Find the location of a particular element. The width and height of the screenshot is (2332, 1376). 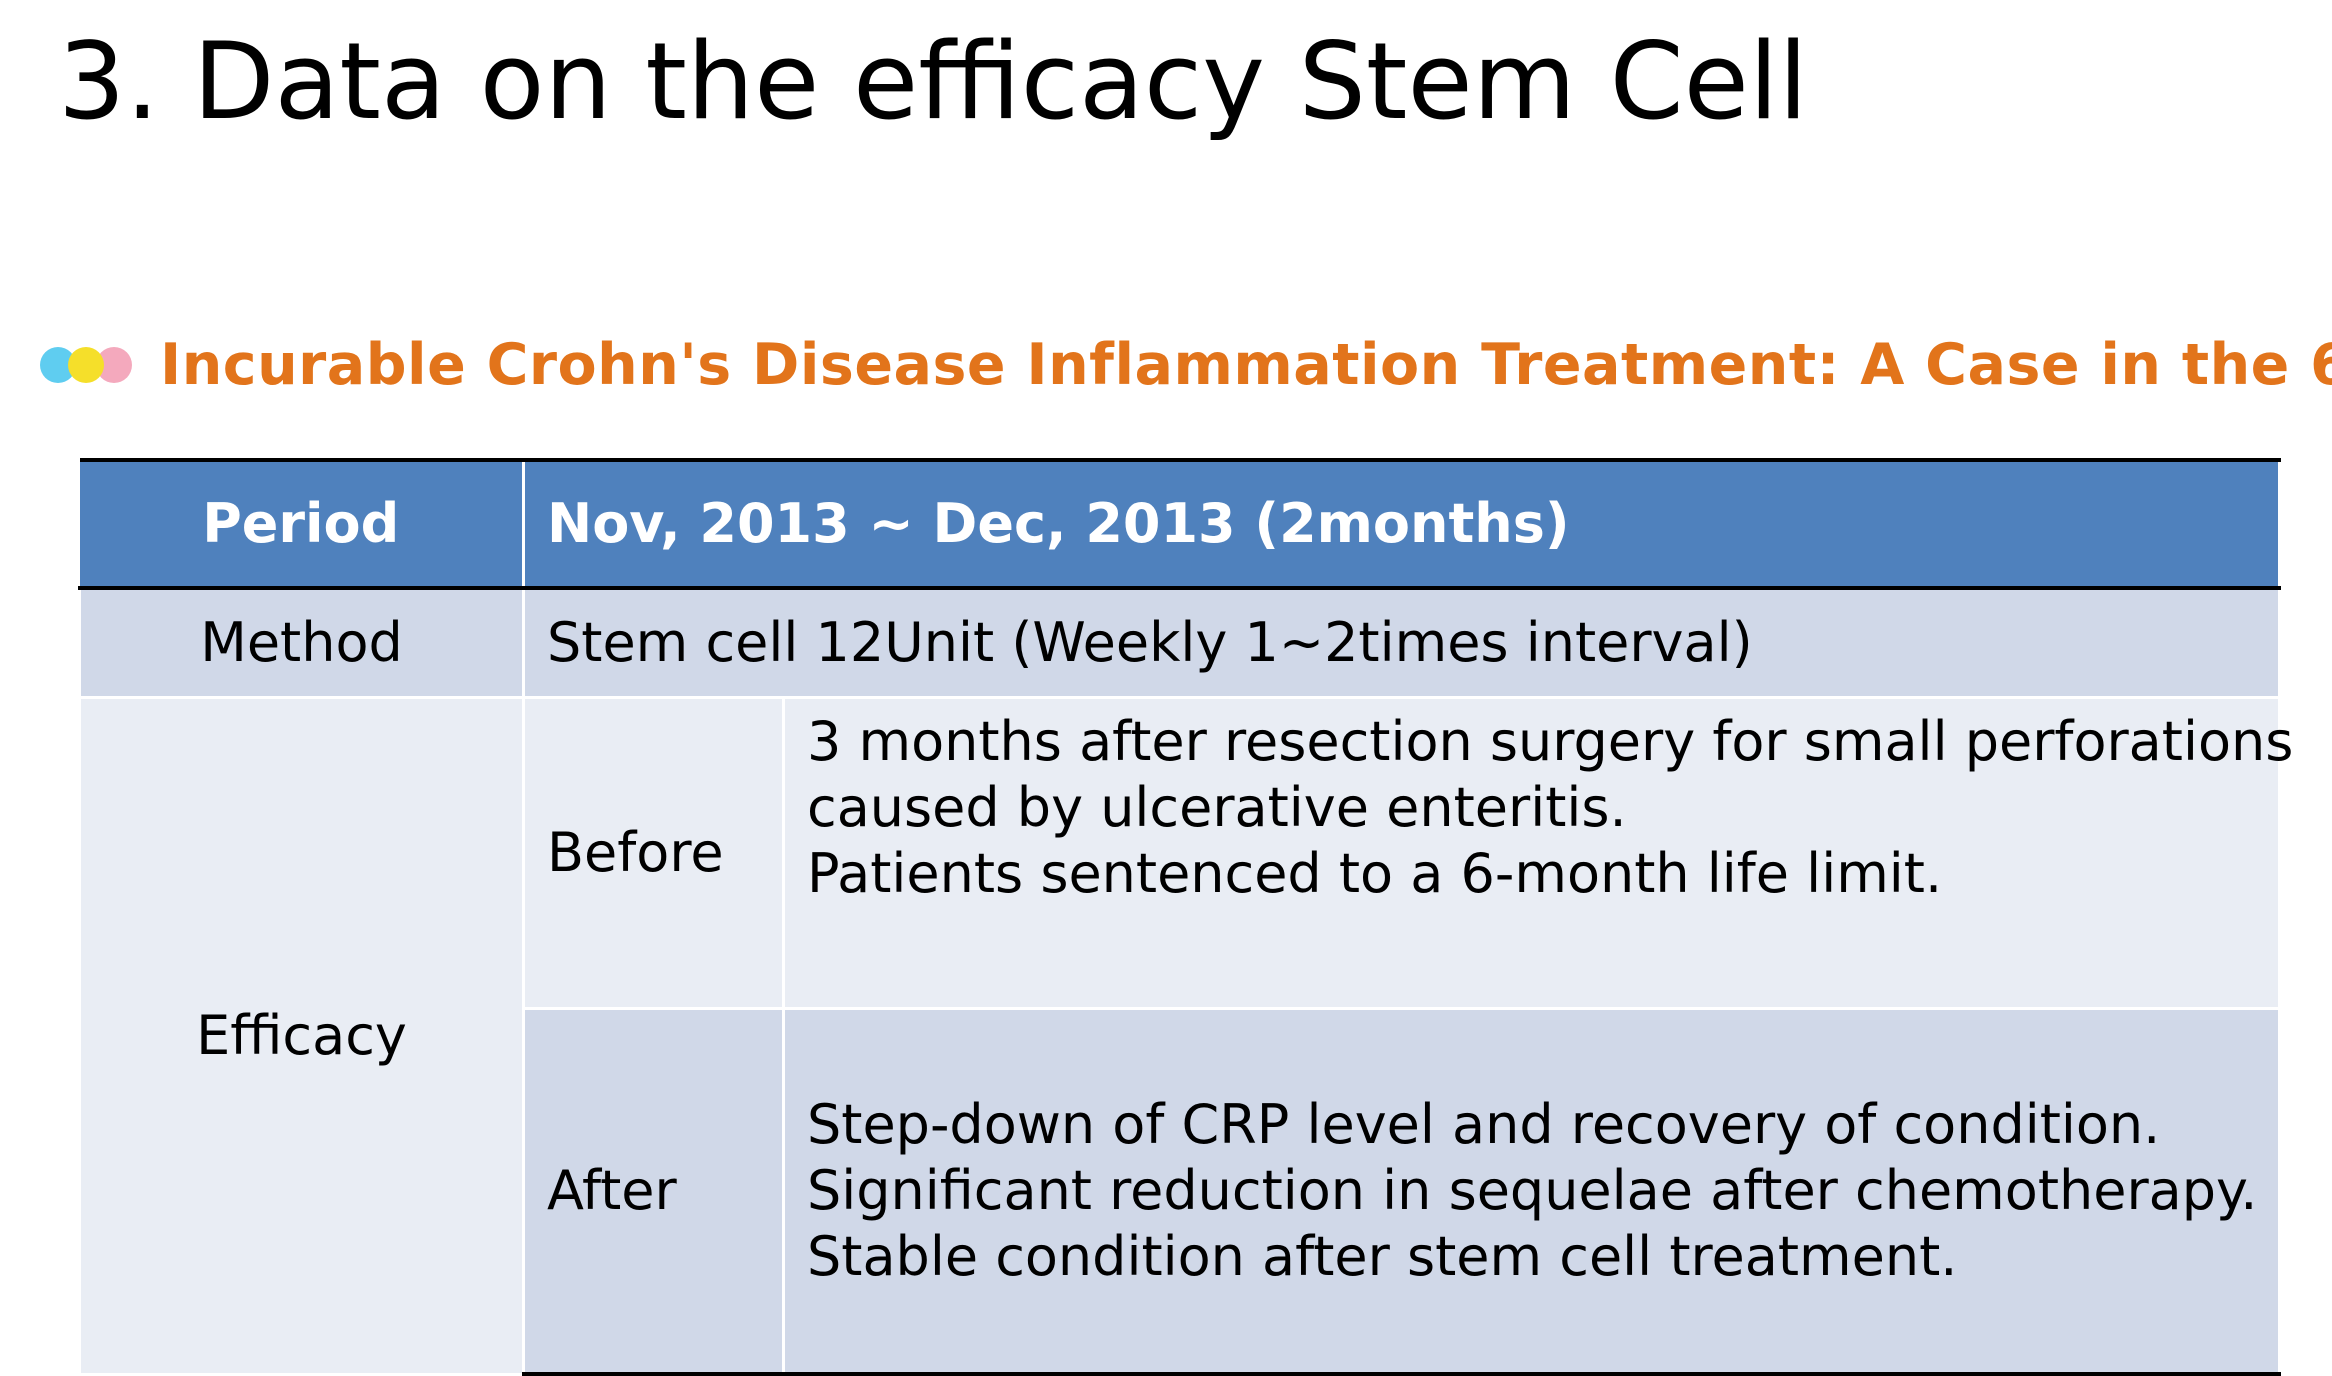

slide-title: 3. Data on the efficacy Stem Cell is located at coordinates (933, 81).